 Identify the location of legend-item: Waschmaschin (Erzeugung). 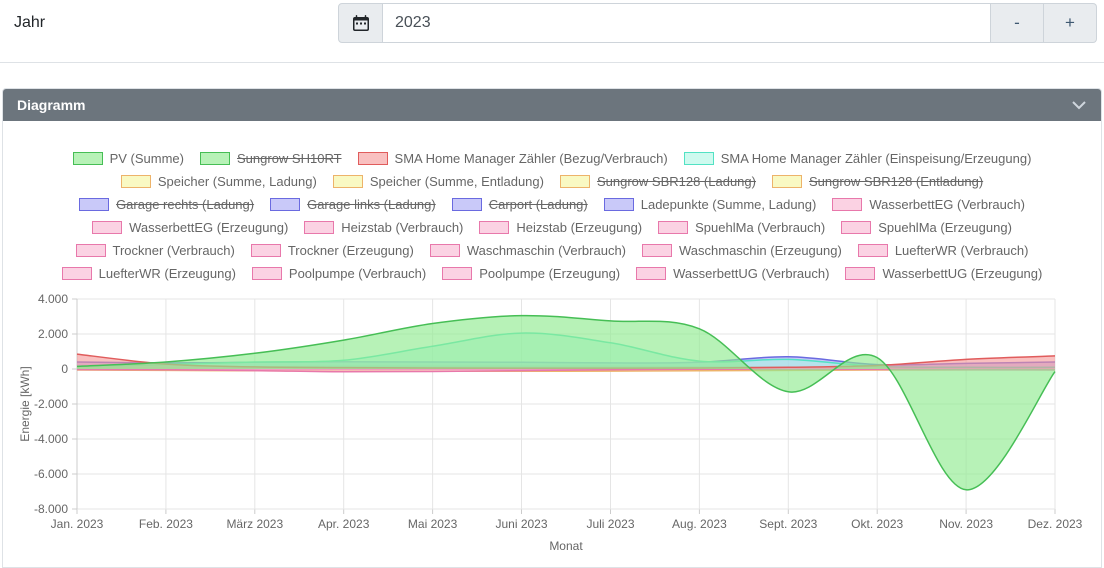
(742, 250).